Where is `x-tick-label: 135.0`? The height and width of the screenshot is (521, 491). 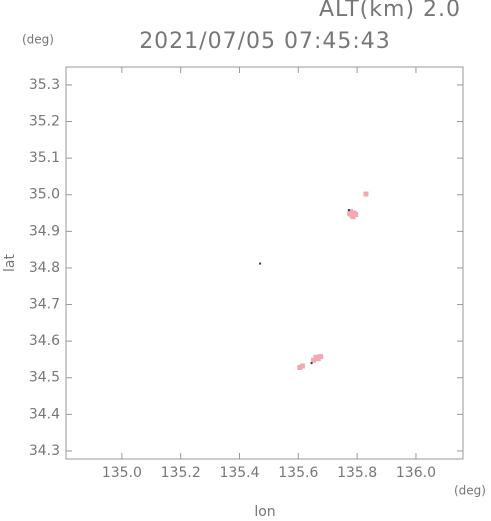 x-tick-label: 135.0 is located at coordinates (122, 473).